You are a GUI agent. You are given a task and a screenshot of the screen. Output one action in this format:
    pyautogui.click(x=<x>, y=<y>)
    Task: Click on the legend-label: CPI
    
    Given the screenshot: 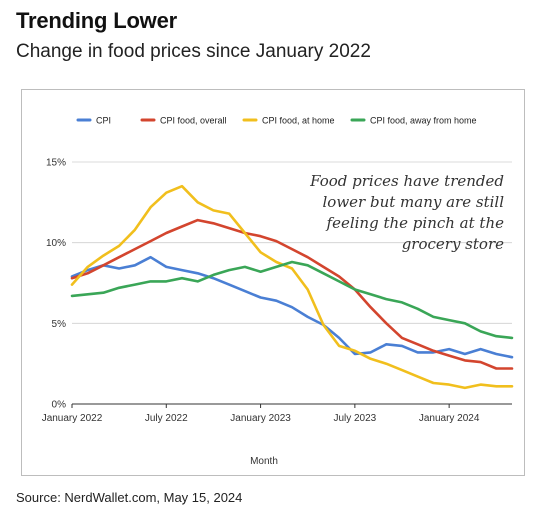 What is the action you would take?
    pyautogui.click(x=103, y=121)
    